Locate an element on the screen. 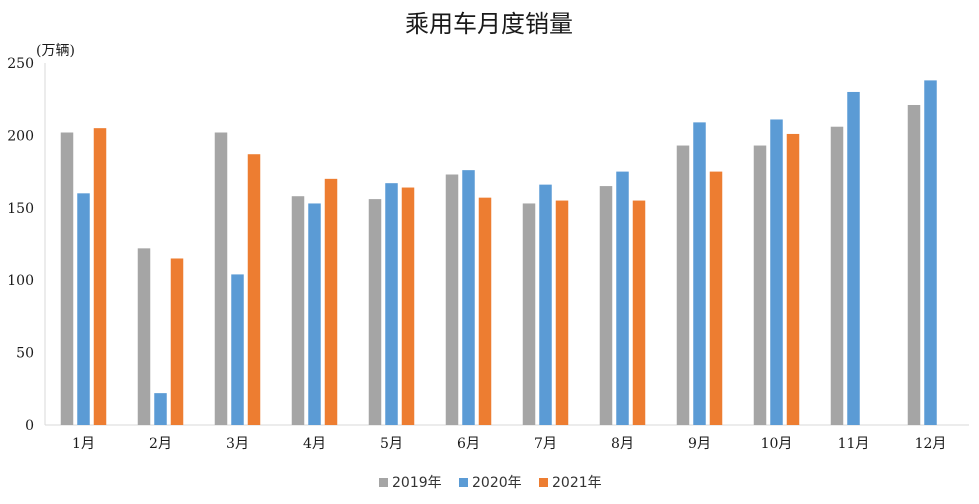  y-tick-label: 50 is located at coordinates (25, 354).